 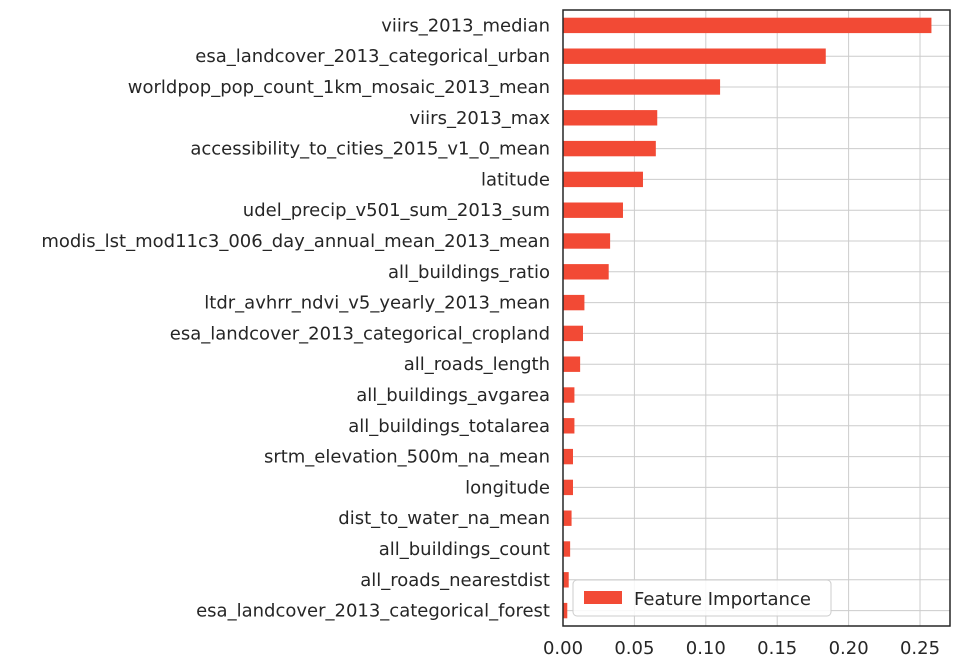 I want to click on legend-swatch, so click(x=603, y=597).